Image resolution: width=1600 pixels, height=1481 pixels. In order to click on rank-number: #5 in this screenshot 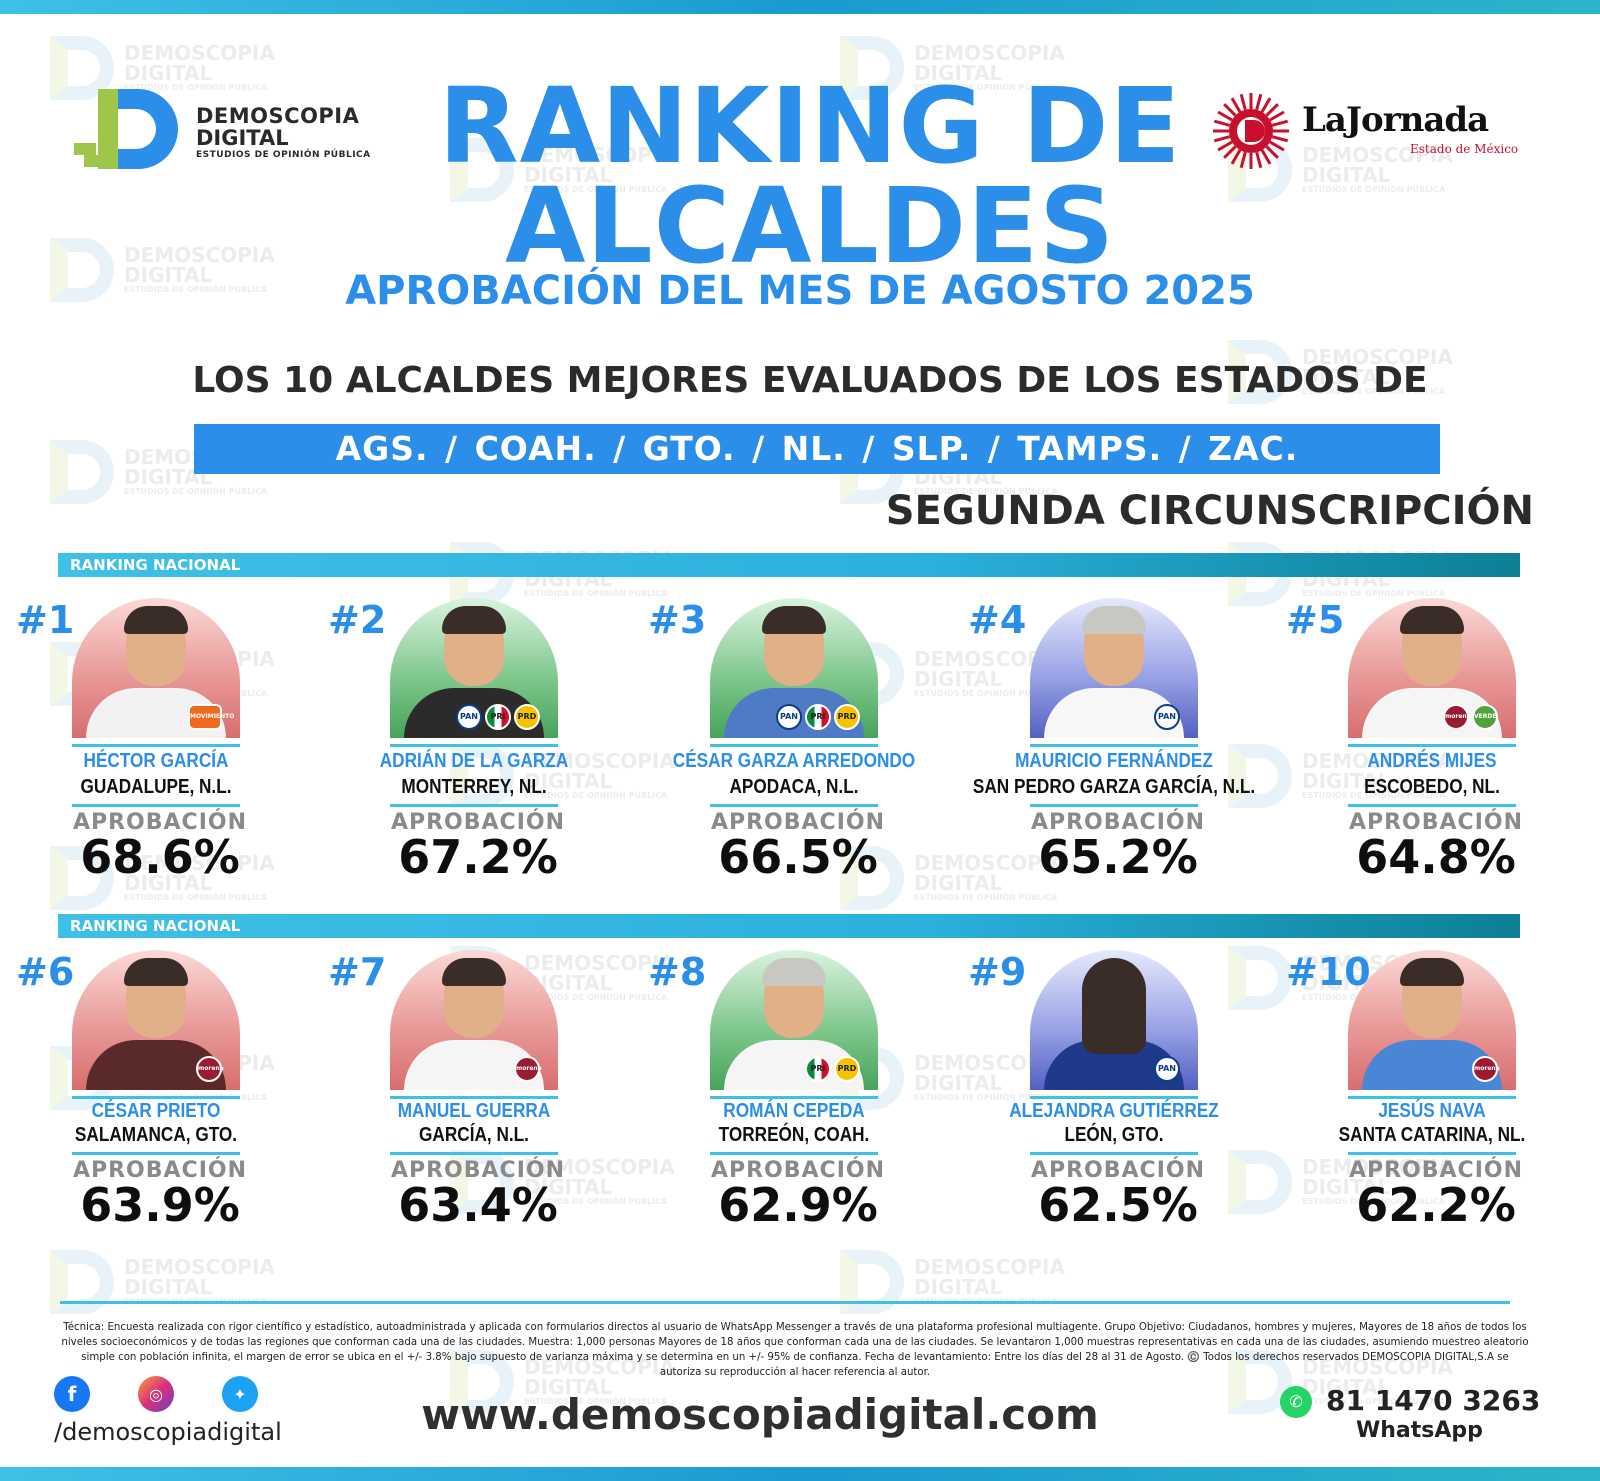, I will do `click(1315, 620)`.